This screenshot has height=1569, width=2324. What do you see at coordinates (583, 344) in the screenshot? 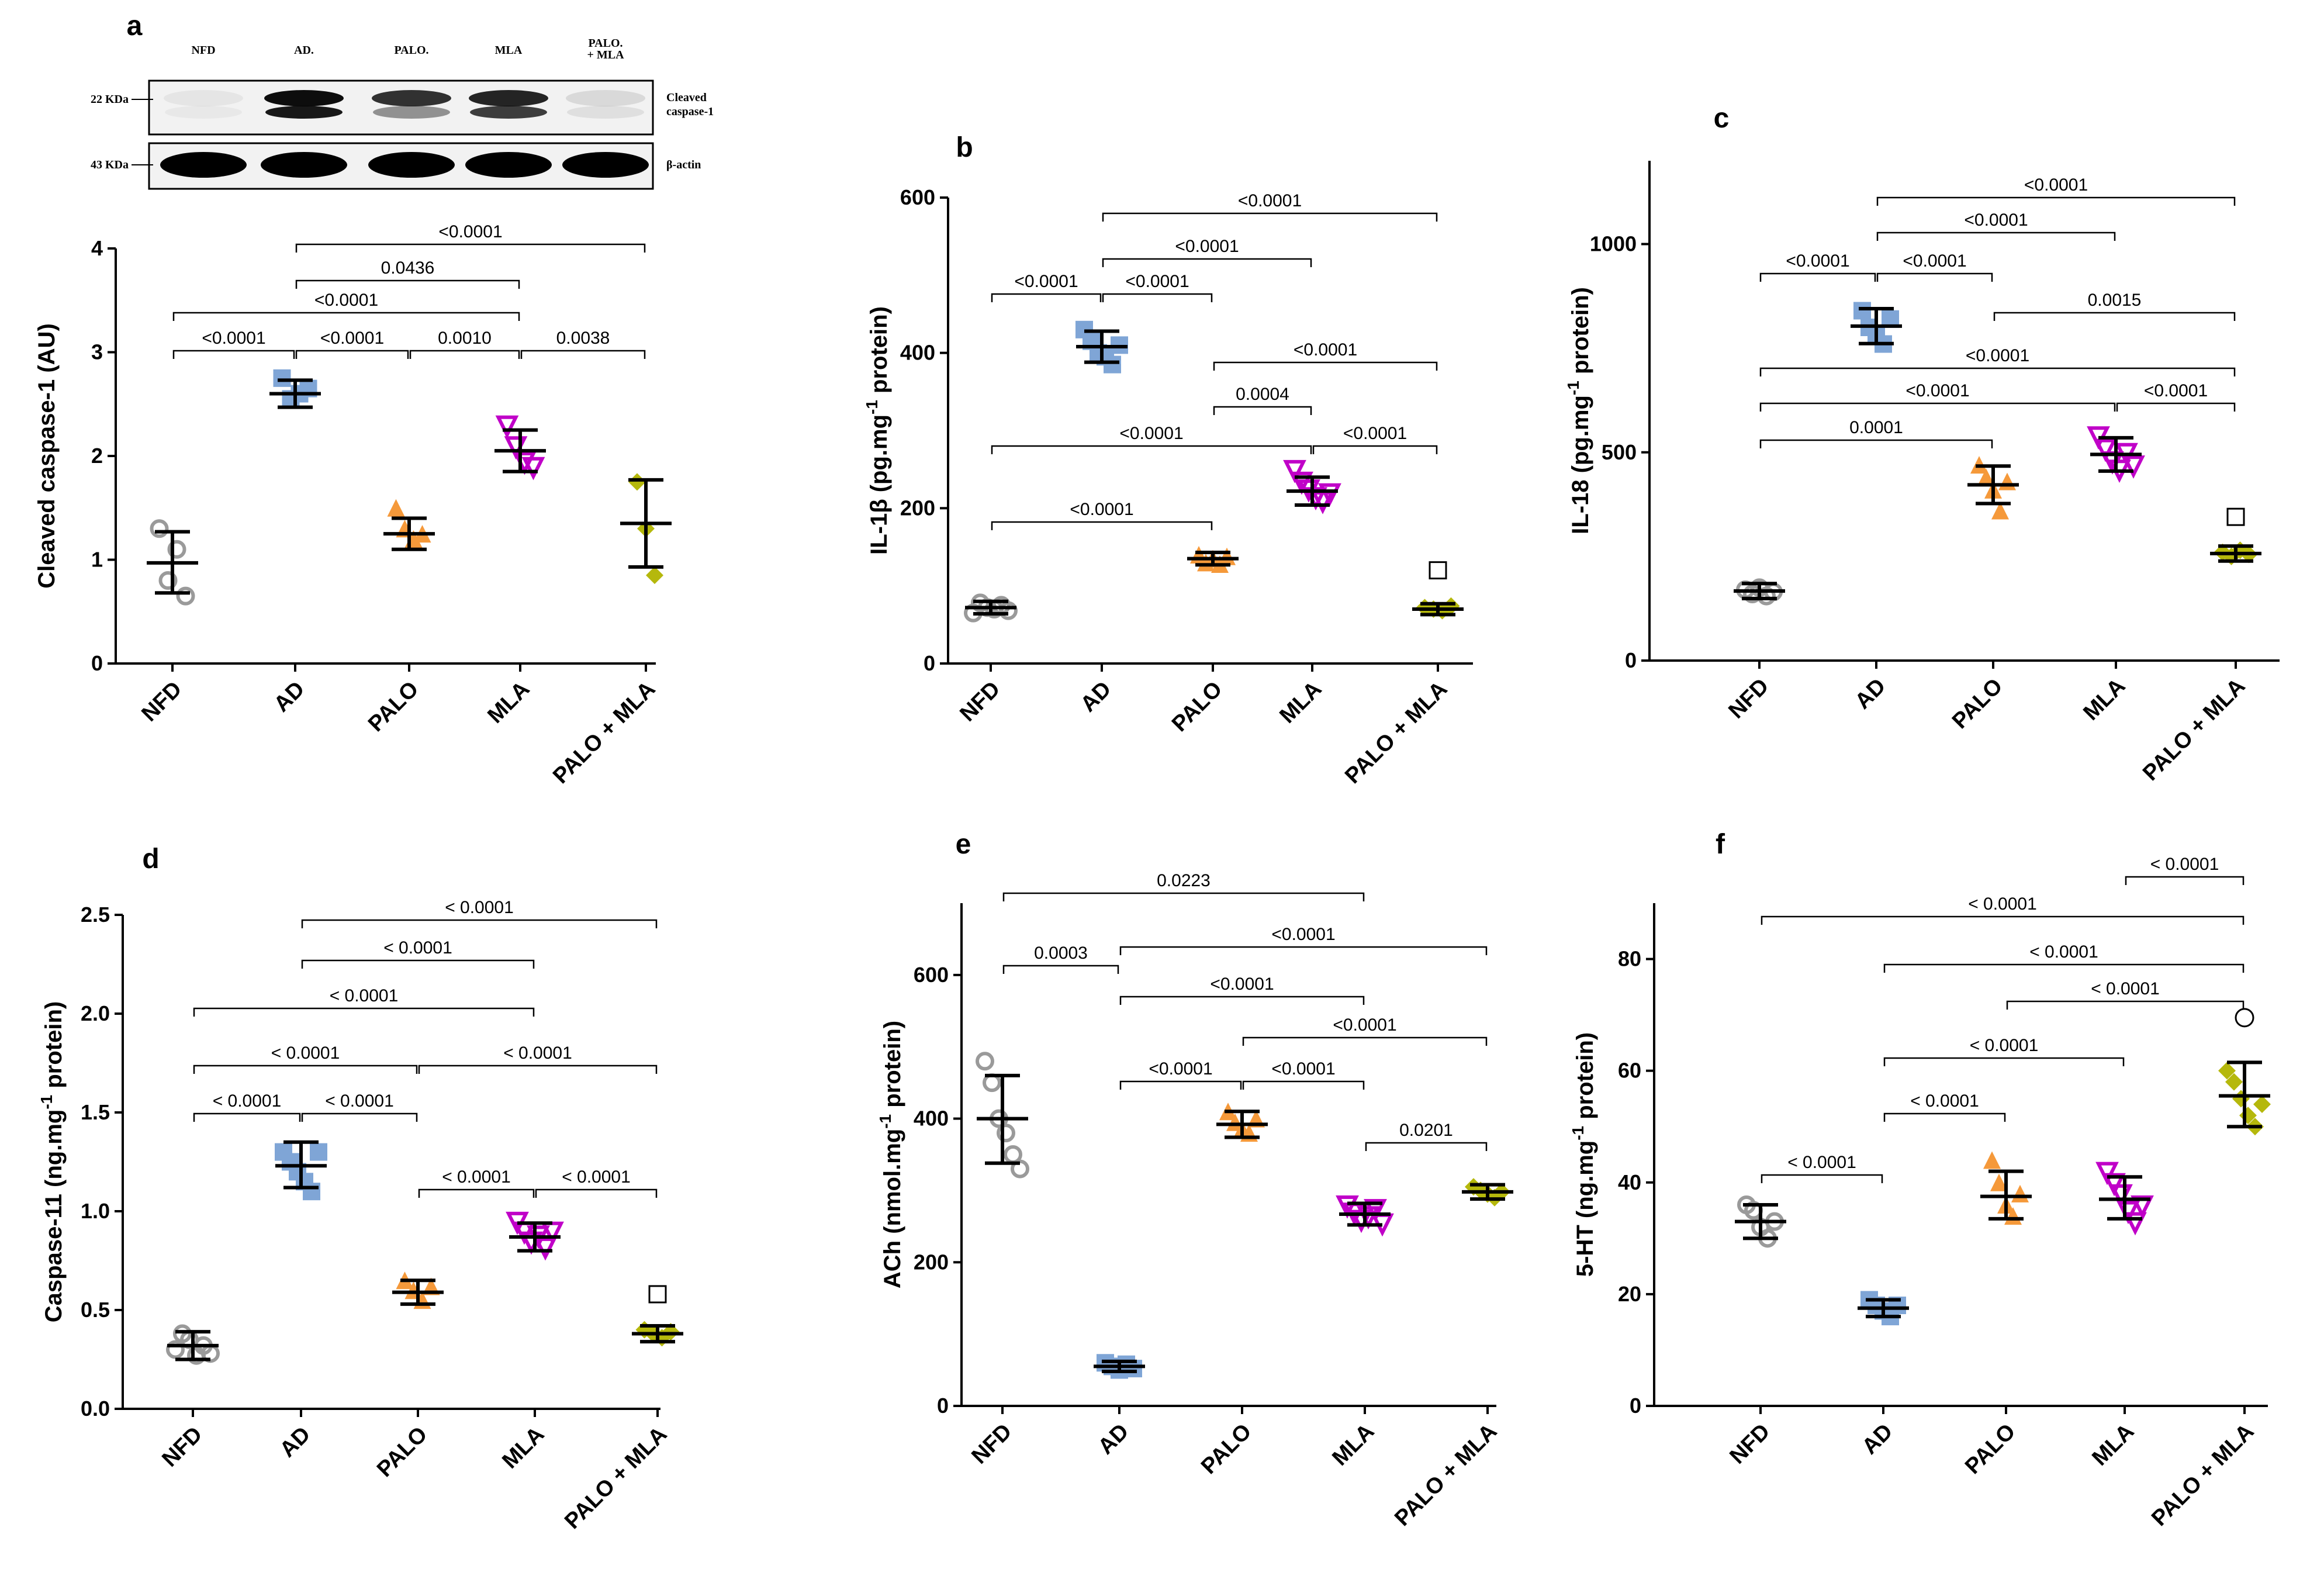
I see `significance-bracket: 0.0038` at bounding box center [583, 344].